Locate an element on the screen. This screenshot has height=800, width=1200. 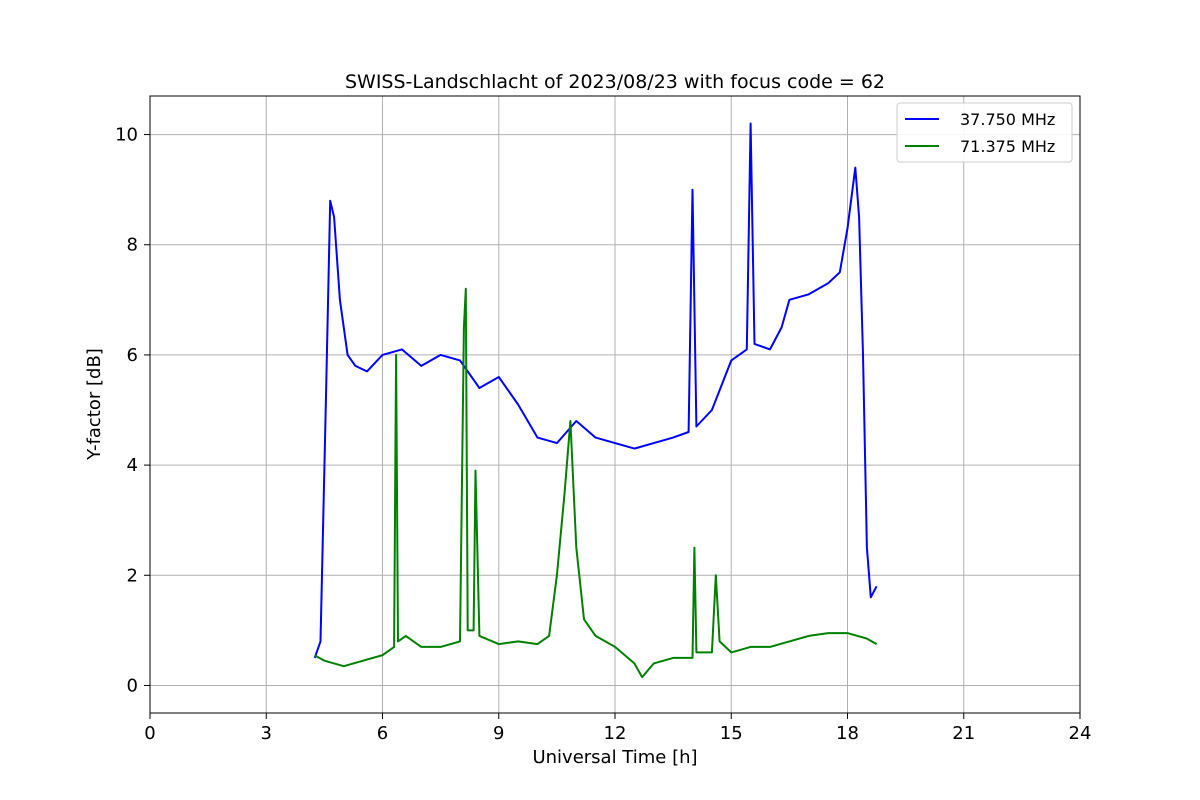
y-tick-label: 2 is located at coordinates (132, 575).